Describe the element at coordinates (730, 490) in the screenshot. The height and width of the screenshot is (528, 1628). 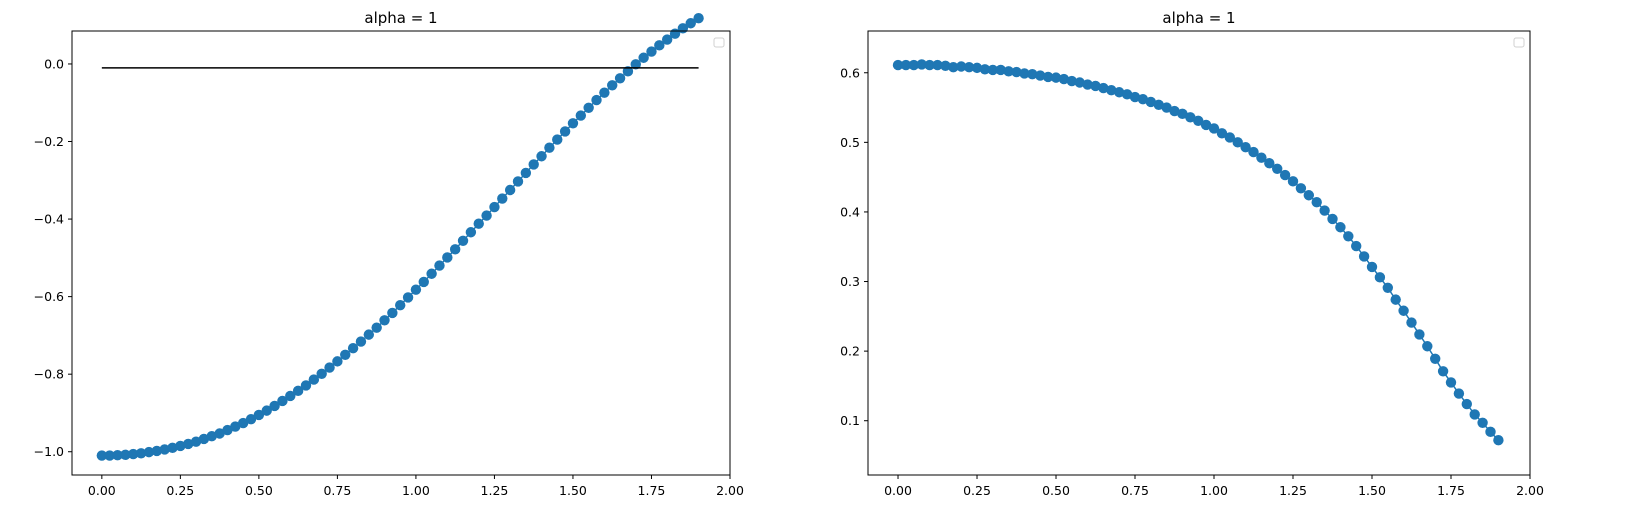
I see `x-tick-label: 2.00` at that location.